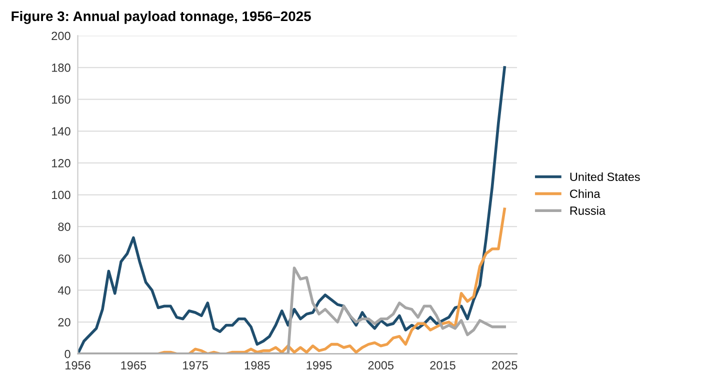 The height and width of the screenshot is (388, 720). What do you see at coordinates (67, 354) in the screenshot?
I see `y-tick-label: 0` at bounding box center [67, 354].